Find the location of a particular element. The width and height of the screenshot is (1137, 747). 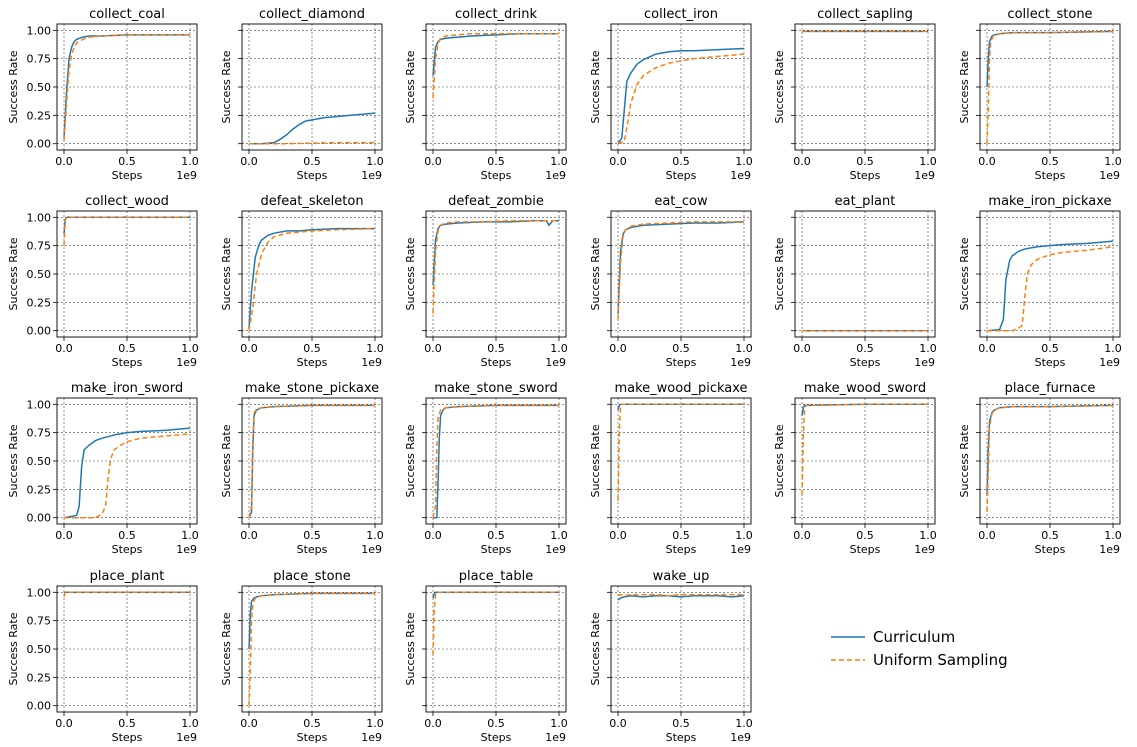

subplot-eat-cow: 0.0 0.5 1.0 eat_cow Steps 1e9 Success Rate is located at coordinates (671, 281).